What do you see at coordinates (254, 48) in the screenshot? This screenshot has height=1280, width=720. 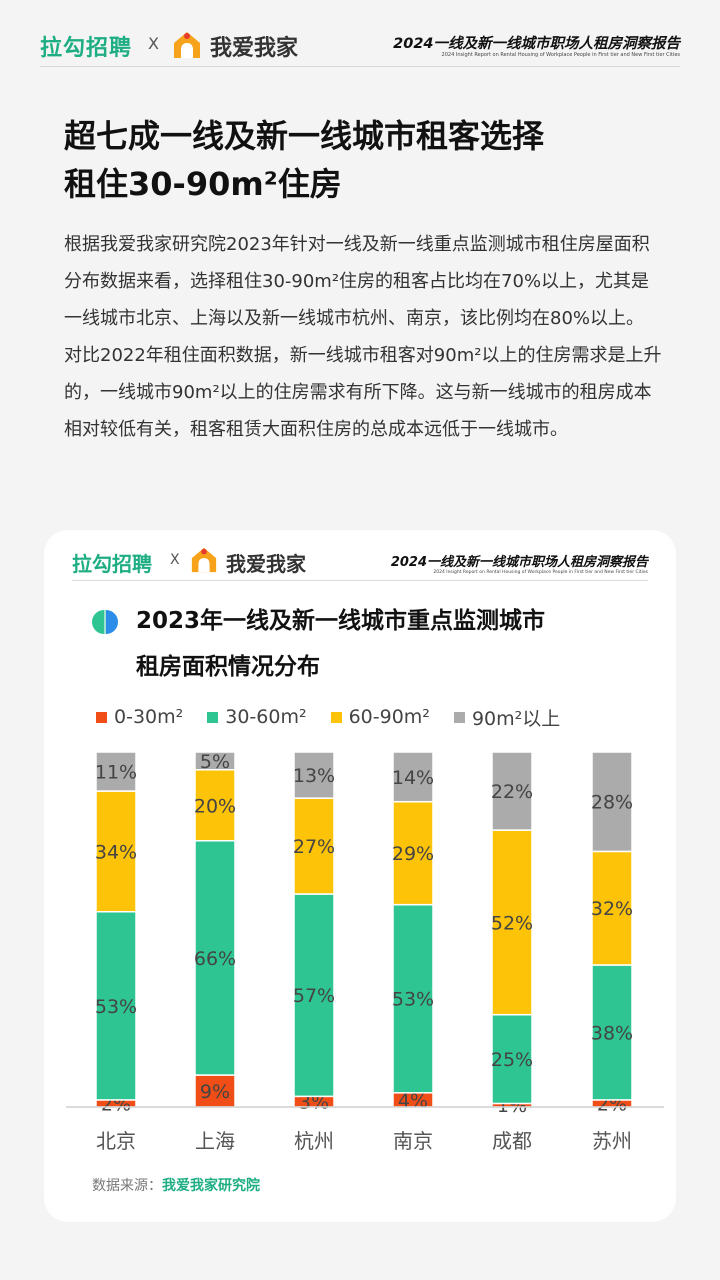 I see `5i5j-logo: 我爱我家` at bounding box center [254, 48].